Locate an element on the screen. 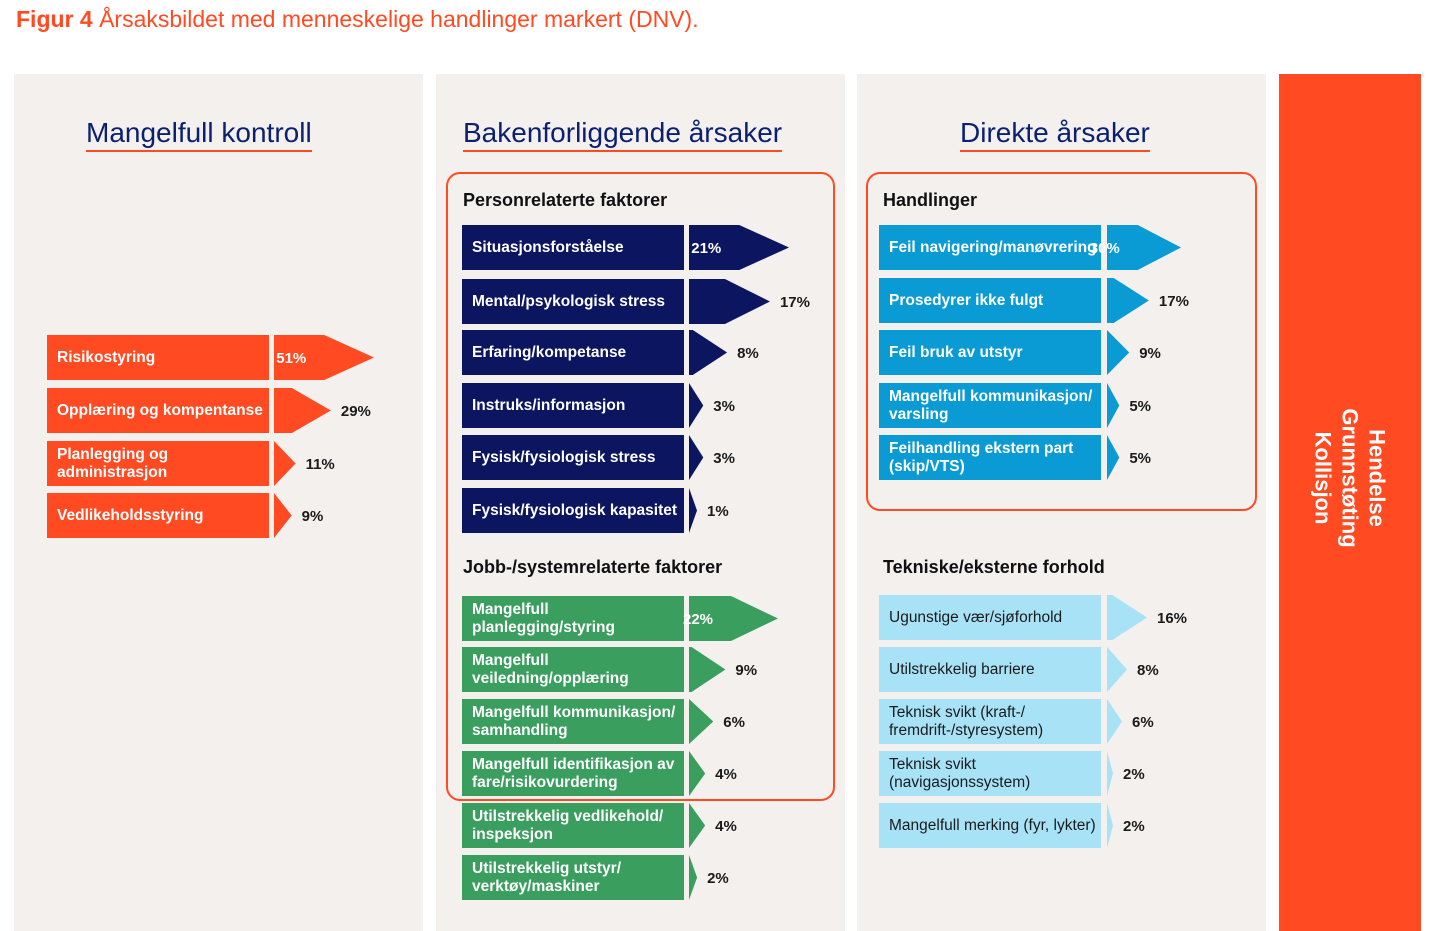 This screenshot has width=1432, height=931. group-title-technical: Tekniske/eksterne forhold is located at coordinates (994, 567).